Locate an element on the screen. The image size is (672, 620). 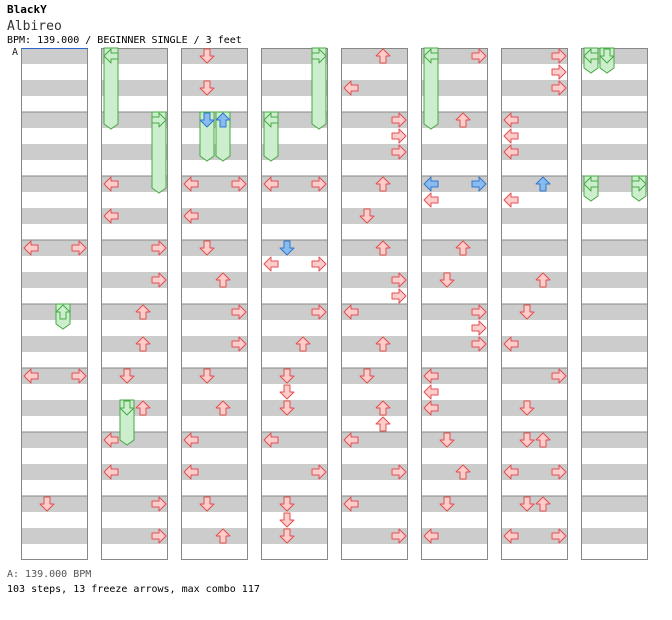
chart-column is located at coordinates (54, 304).